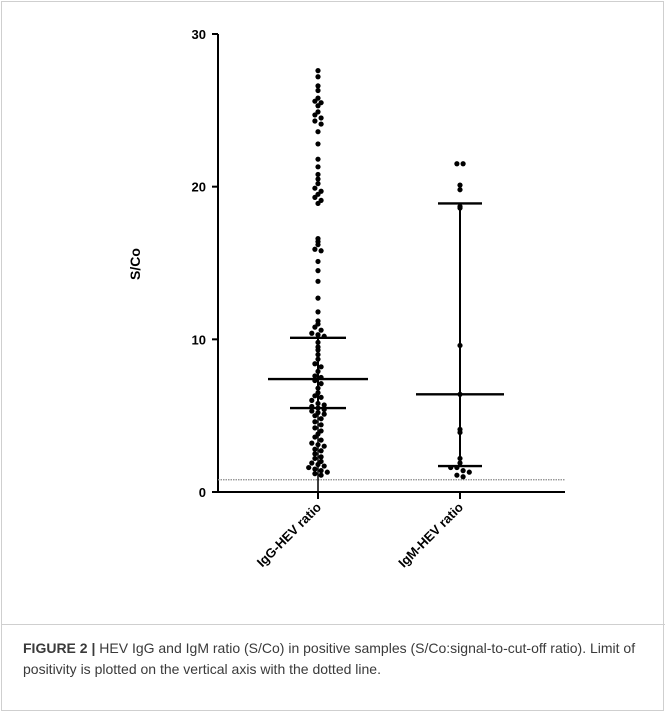  What do you see at coordinates (199, 187) in the screenshot?
I see `y-tick-label: 20` at bounding box center [199, 187].